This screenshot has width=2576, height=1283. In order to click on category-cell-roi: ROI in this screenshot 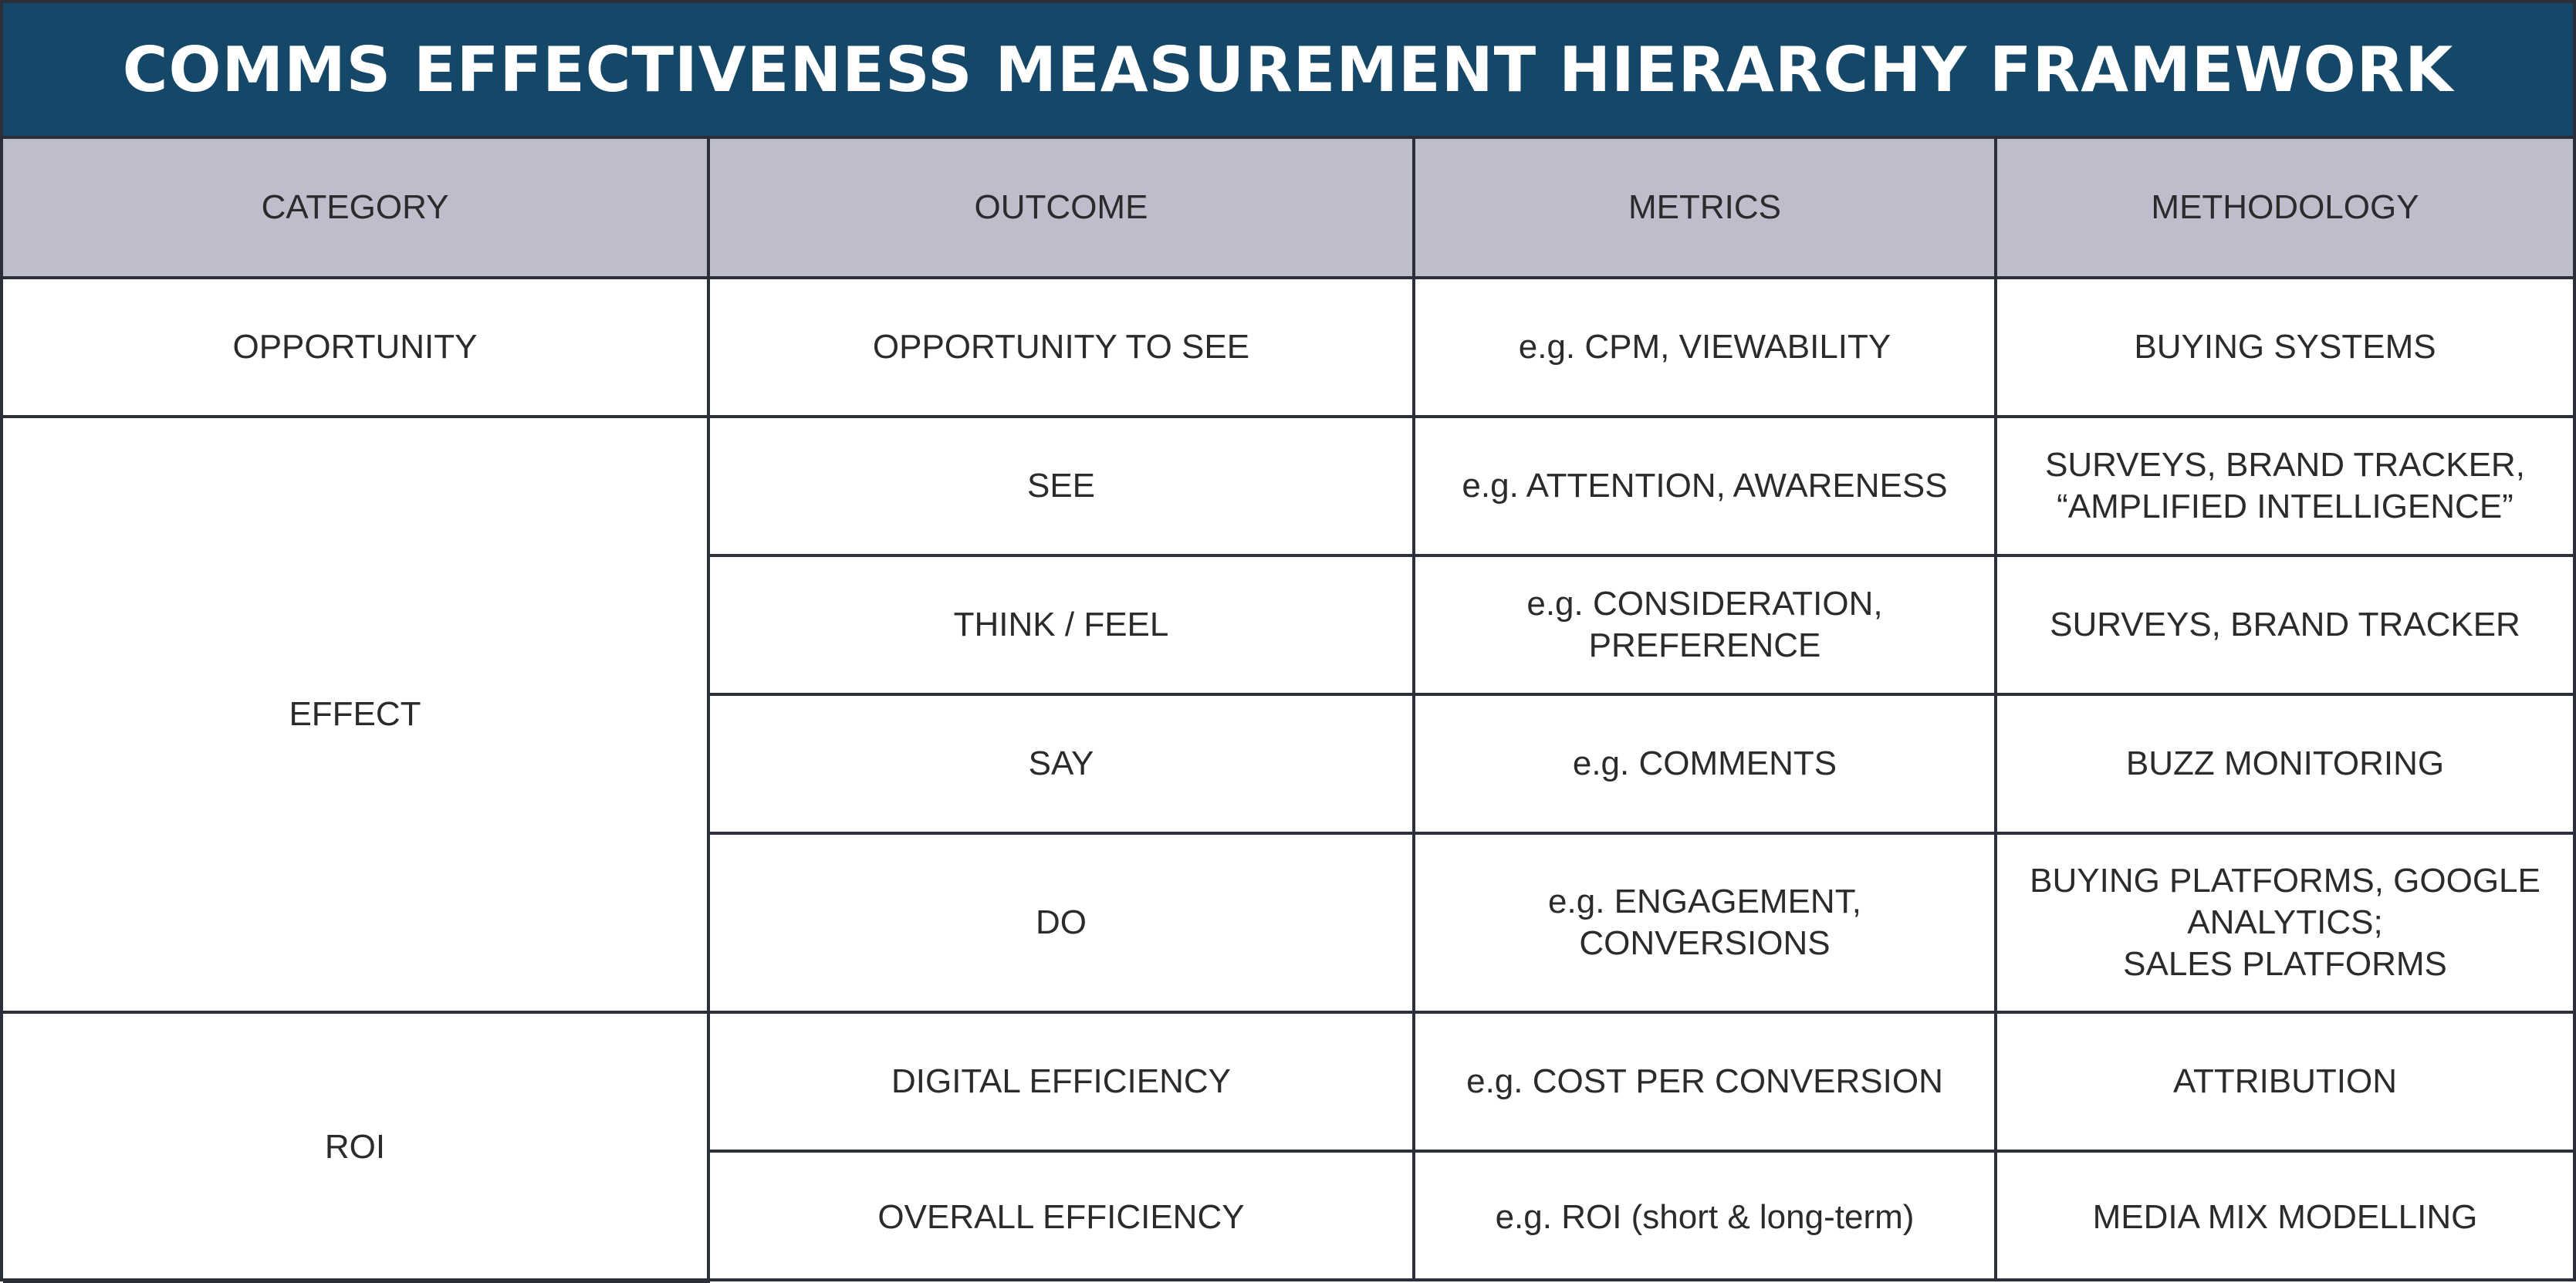, I will do `click(356, 1147)`.